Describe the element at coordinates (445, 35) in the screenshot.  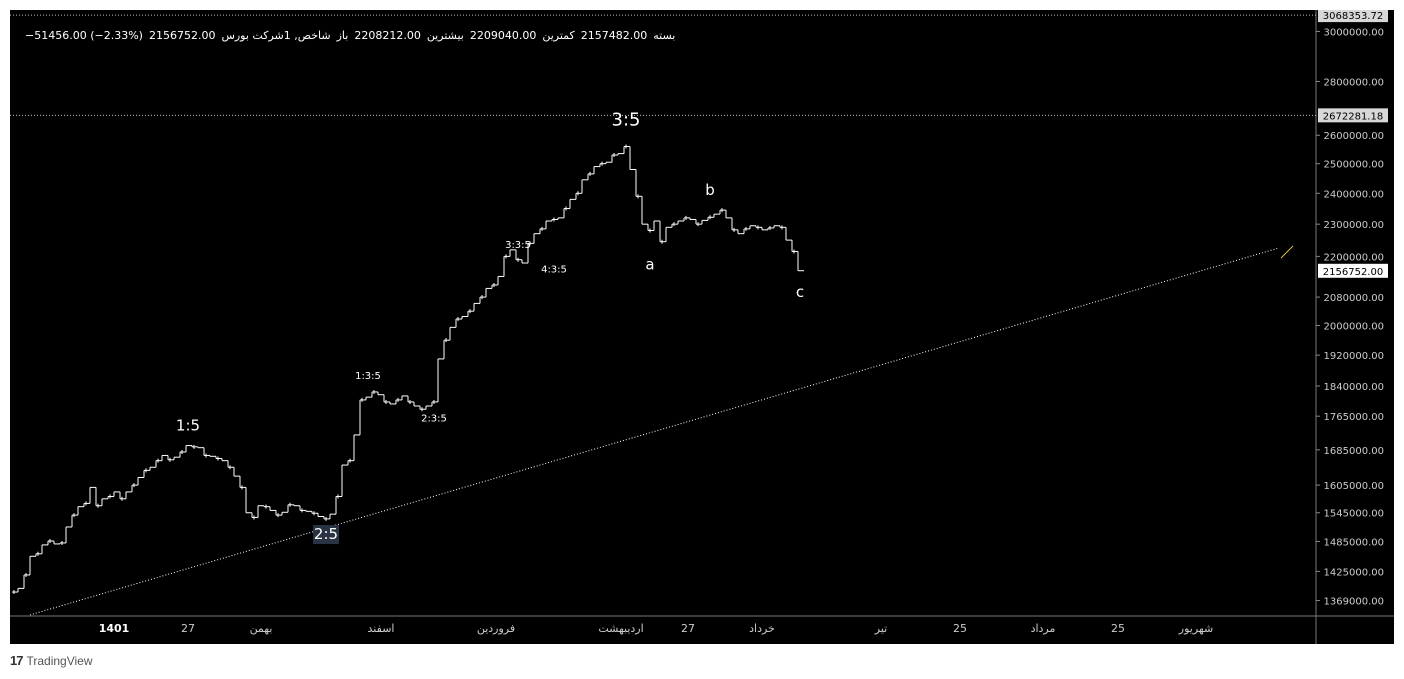
I see `legend-high-label: بیشترین` at that location.